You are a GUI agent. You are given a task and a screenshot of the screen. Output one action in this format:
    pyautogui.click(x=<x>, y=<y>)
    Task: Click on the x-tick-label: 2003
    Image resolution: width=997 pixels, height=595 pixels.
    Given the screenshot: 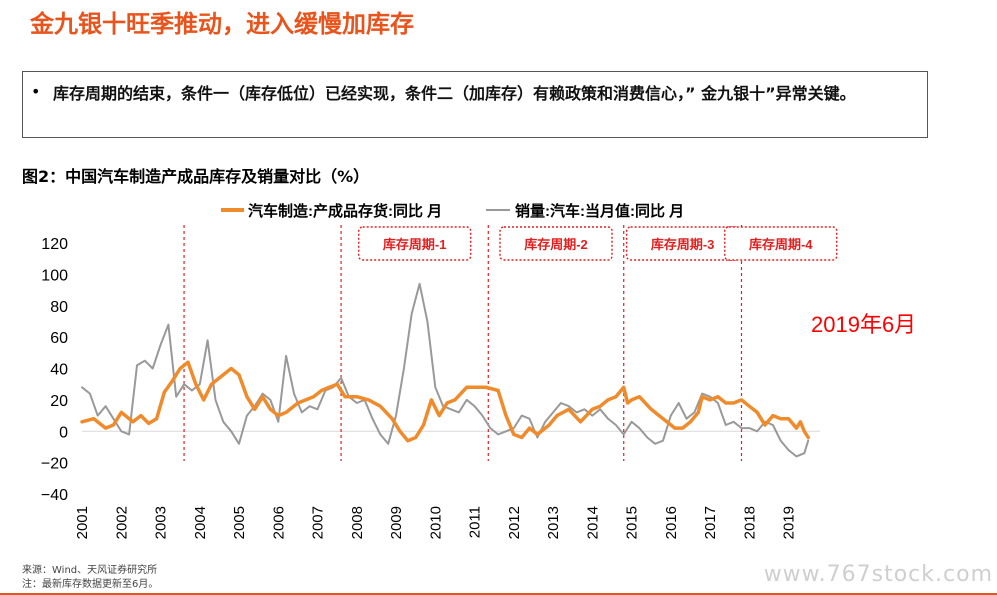 What is the action you would take?
    pyautogui.click(x=161, y=522)
    